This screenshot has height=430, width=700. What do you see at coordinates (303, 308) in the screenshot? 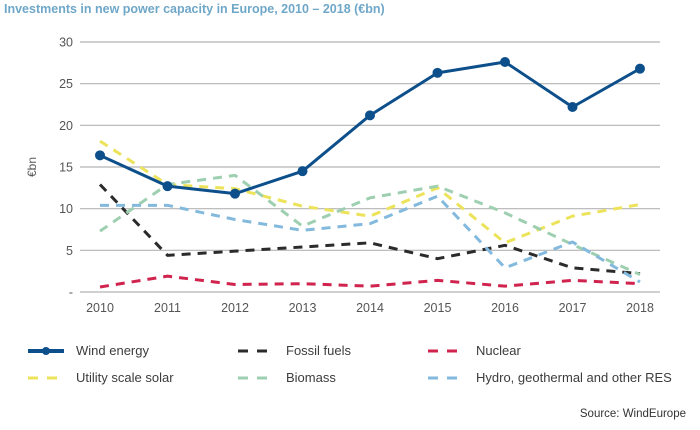
I see `x-tick-label: 2013` at bounding box center [303, 308].